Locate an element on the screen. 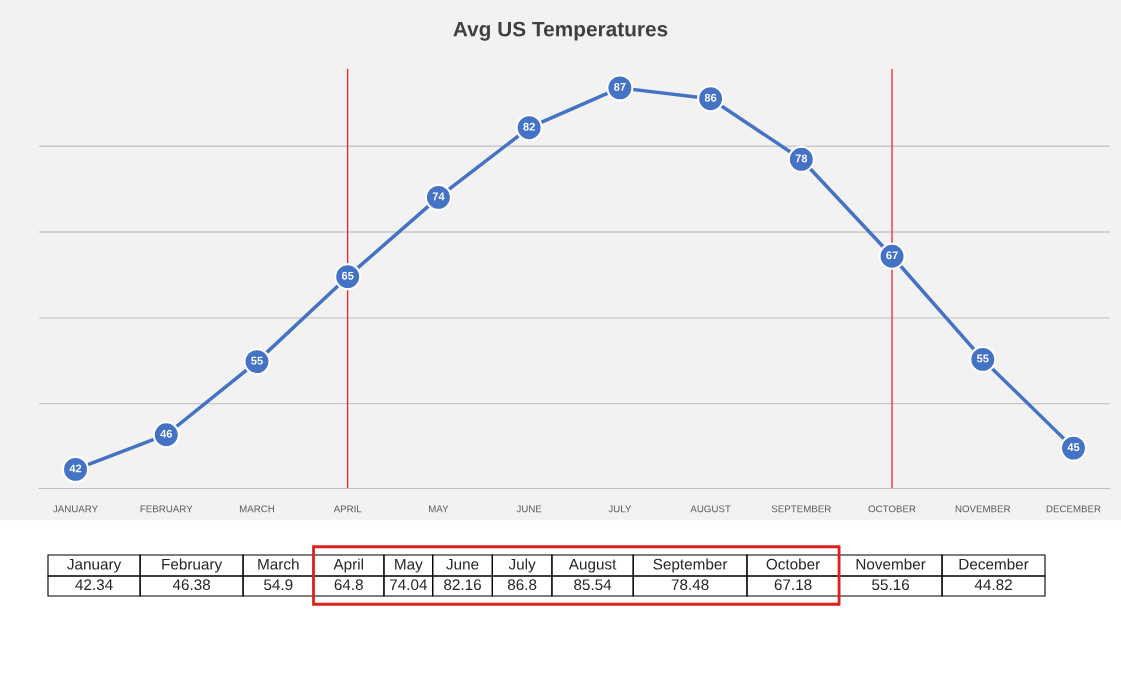 Image resolution: width=1121 pixels, height=688 pixels. text: 67.18 is located at coordinates (793, 585).